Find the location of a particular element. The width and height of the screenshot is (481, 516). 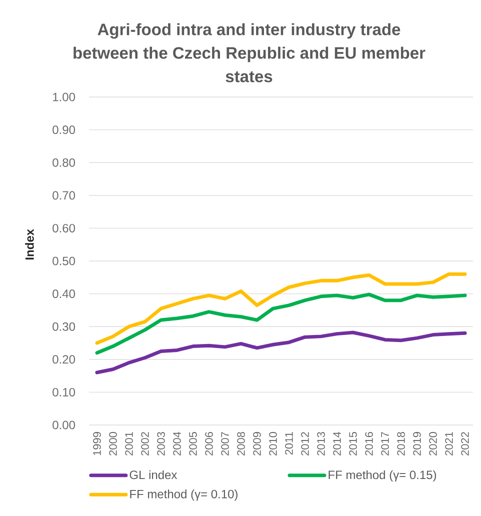

x-tick-label: 1999 is located at coordinates (97, 444).